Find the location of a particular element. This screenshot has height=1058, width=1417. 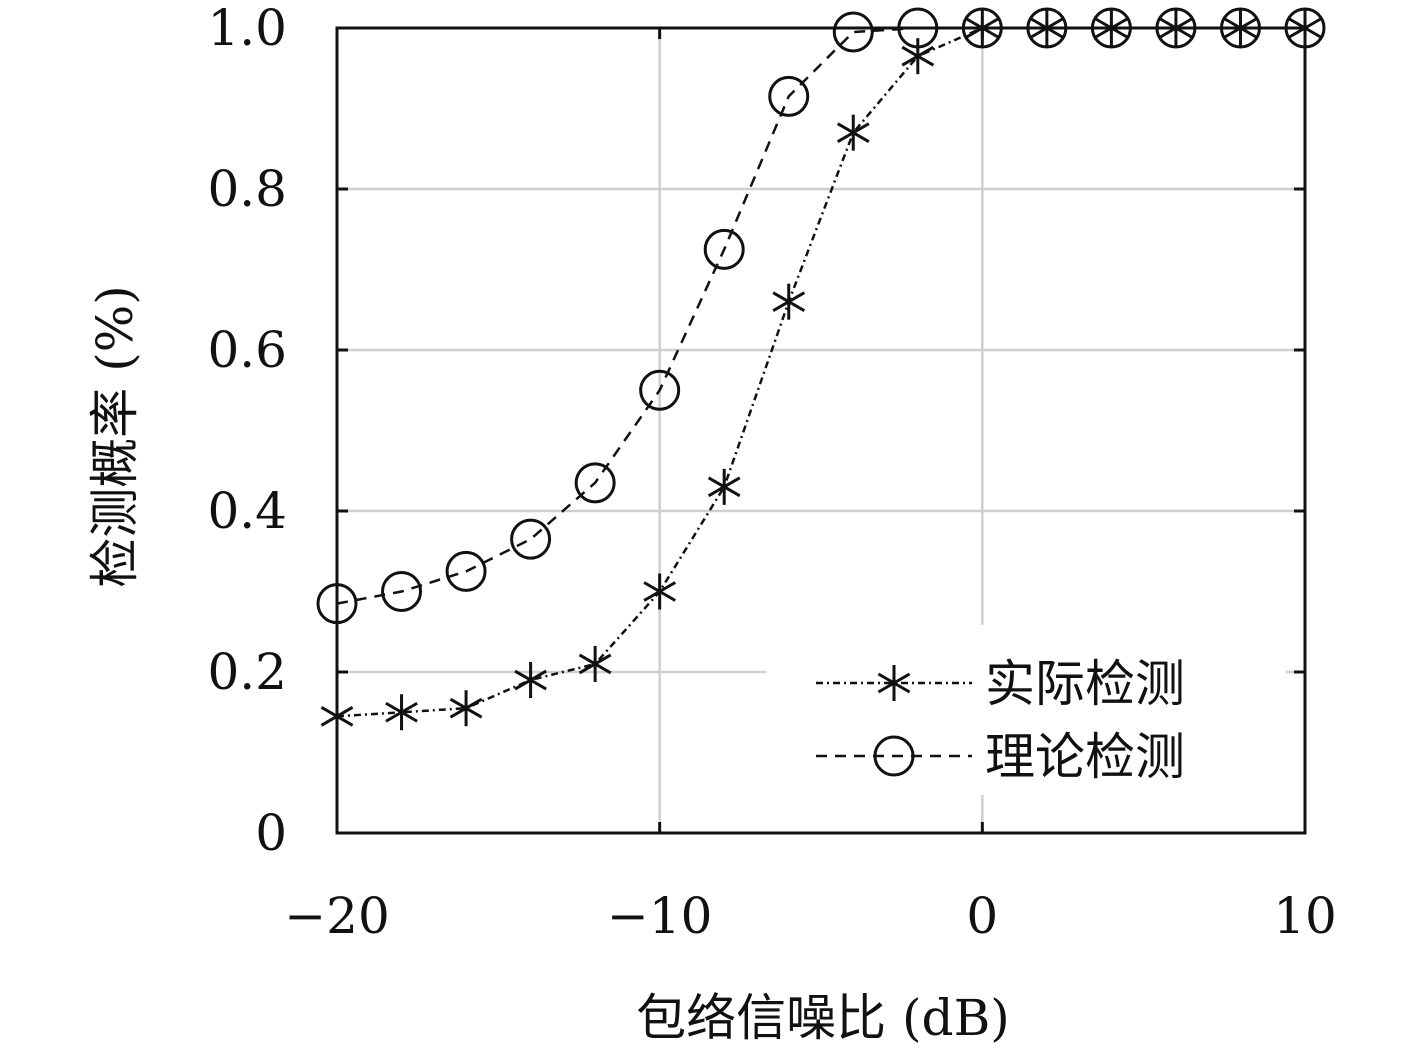

y-axis-title: 检测概率 (%) is located at coordinates (115, 436).